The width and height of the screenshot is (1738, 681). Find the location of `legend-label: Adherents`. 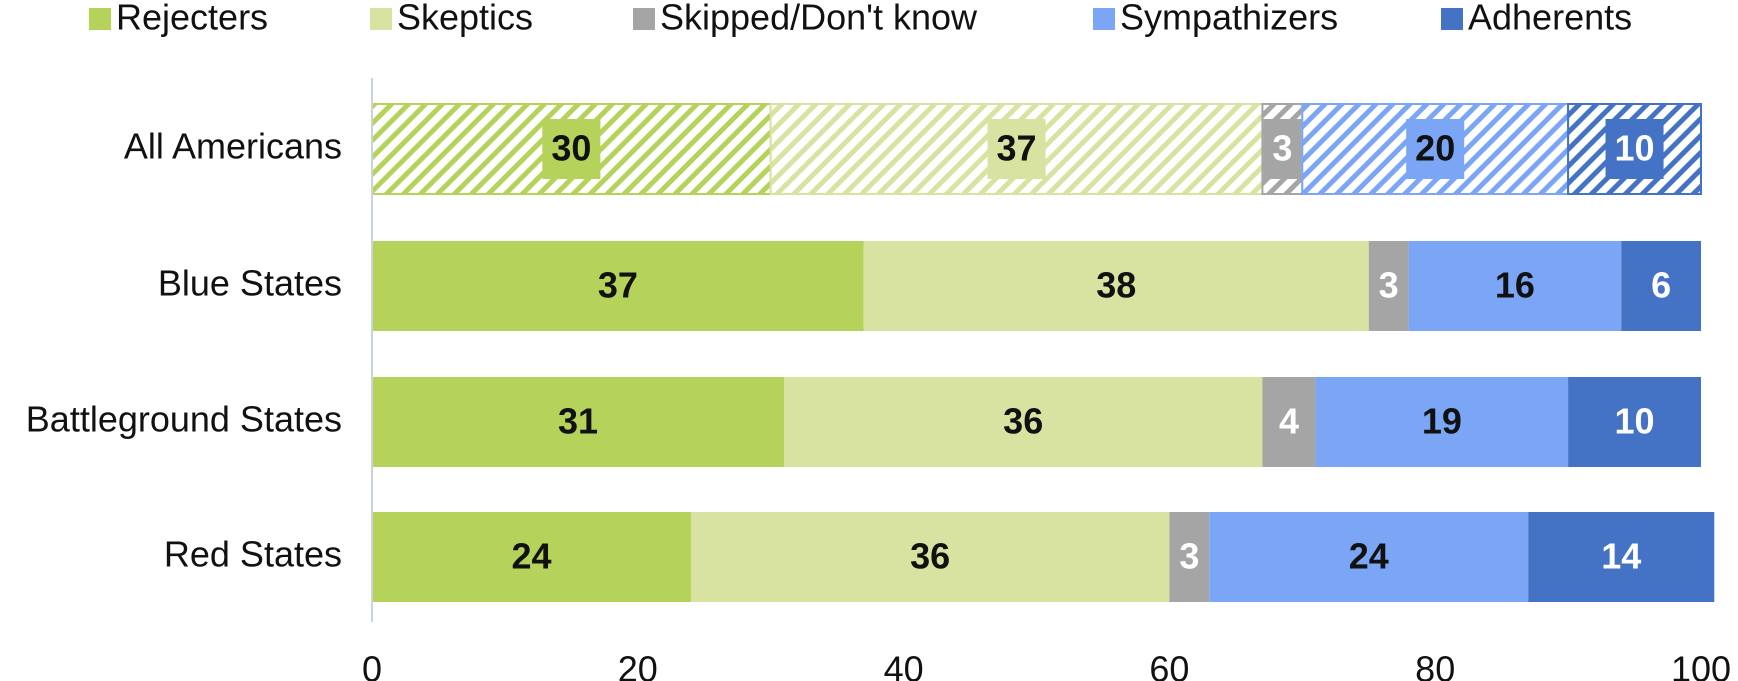

legend-label: Adherents is located at coordinates (1550, 19).